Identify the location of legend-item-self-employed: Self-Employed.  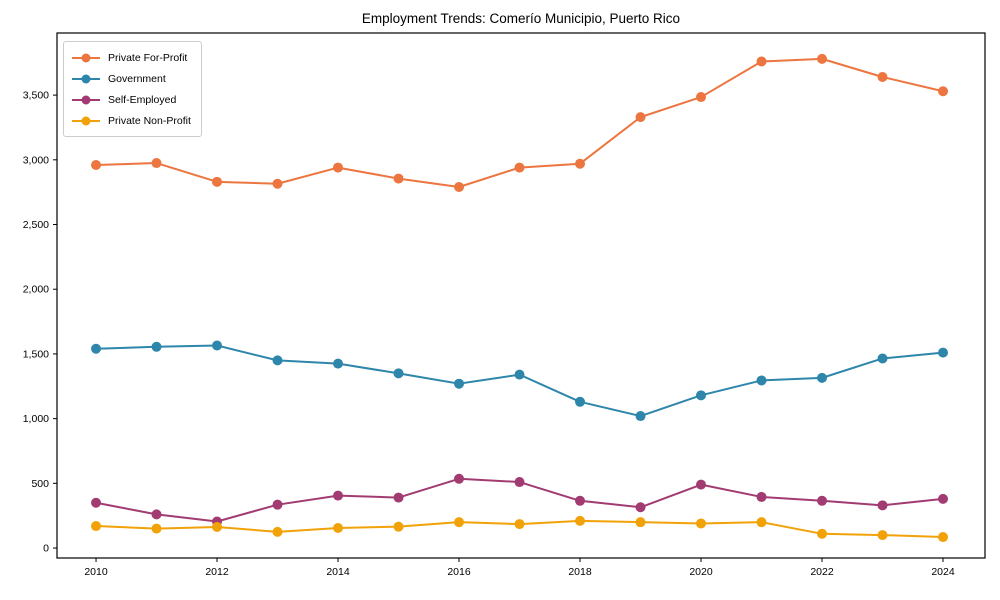
(131, 99).